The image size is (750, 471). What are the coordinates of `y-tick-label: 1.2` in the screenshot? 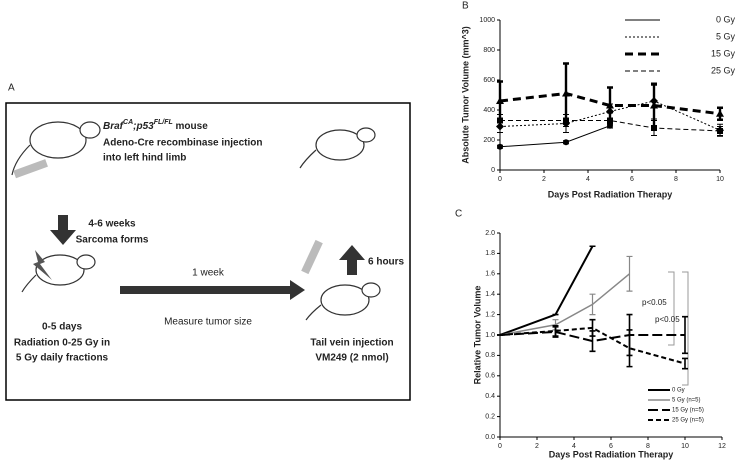 It's located at (490, 314).